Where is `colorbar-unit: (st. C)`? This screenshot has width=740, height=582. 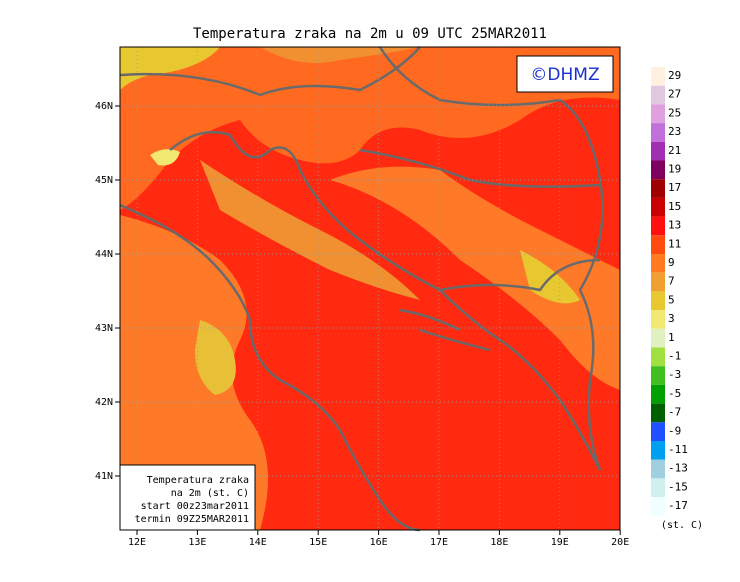
colorbar-unit: (st. C) is located at coordinates (682, 525).